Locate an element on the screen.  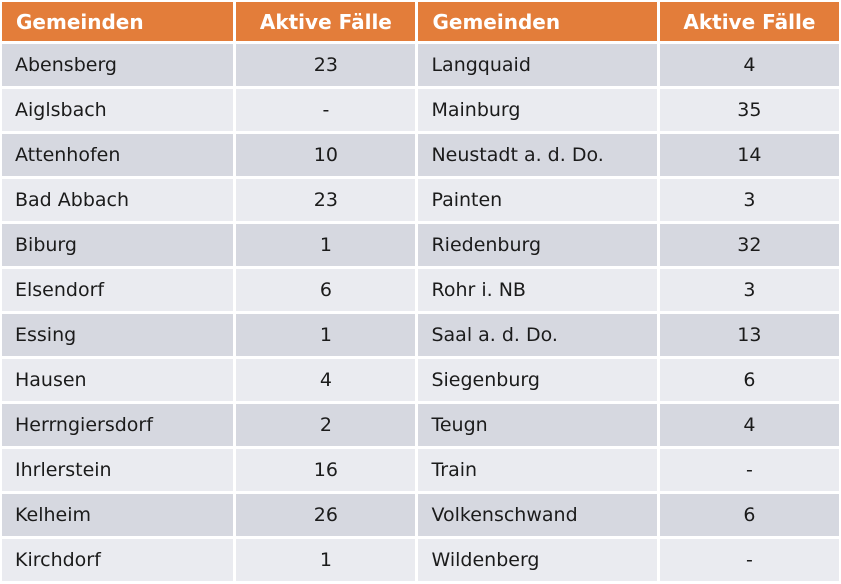
table-row: Abensberg 23 Langquaid 4 is located at coordinates (420, 65).